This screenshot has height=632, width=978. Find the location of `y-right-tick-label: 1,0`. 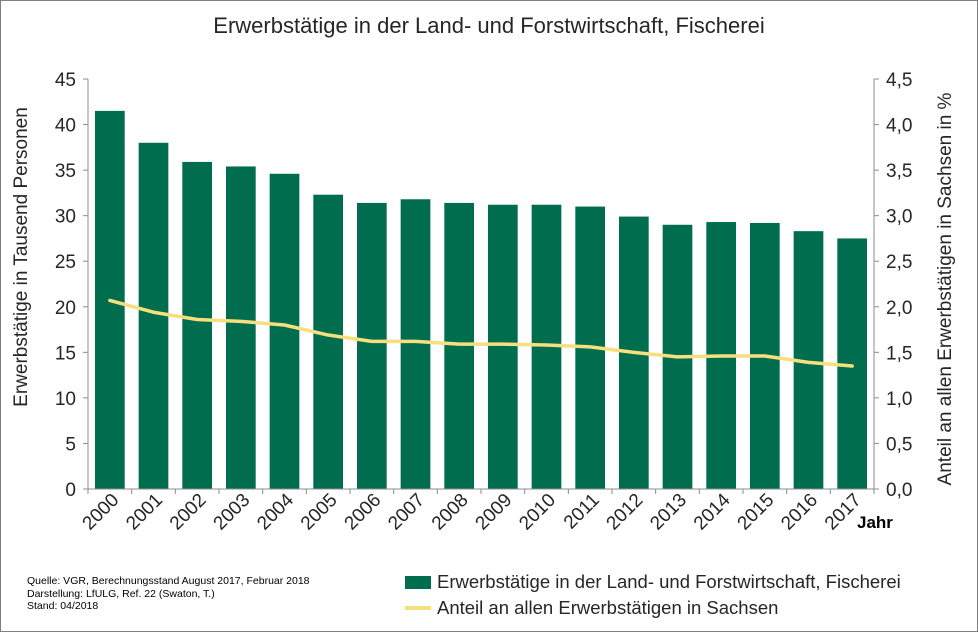

y-right-tick-label: 1,0 is located at coordinates (899, 399).